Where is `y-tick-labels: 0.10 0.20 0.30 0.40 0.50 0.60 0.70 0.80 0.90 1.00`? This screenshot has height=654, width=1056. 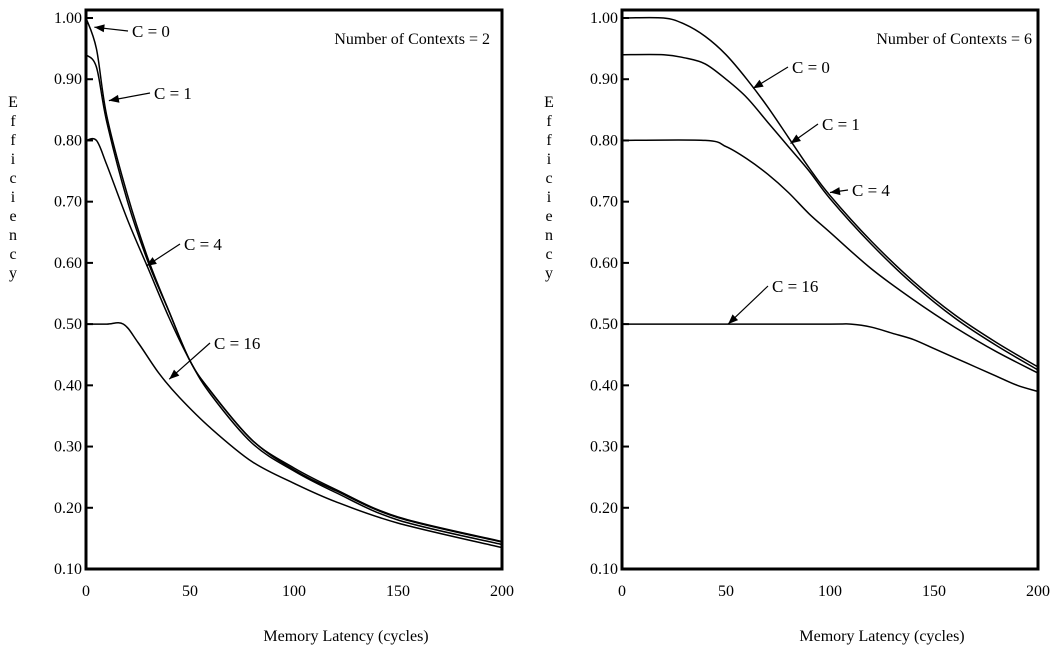 y-tick-labels: 0.10 0.20 0.30 0.40 0.50 0.60 0.70 0.80 0.90 1.00 is located at coordinates (73, 294).